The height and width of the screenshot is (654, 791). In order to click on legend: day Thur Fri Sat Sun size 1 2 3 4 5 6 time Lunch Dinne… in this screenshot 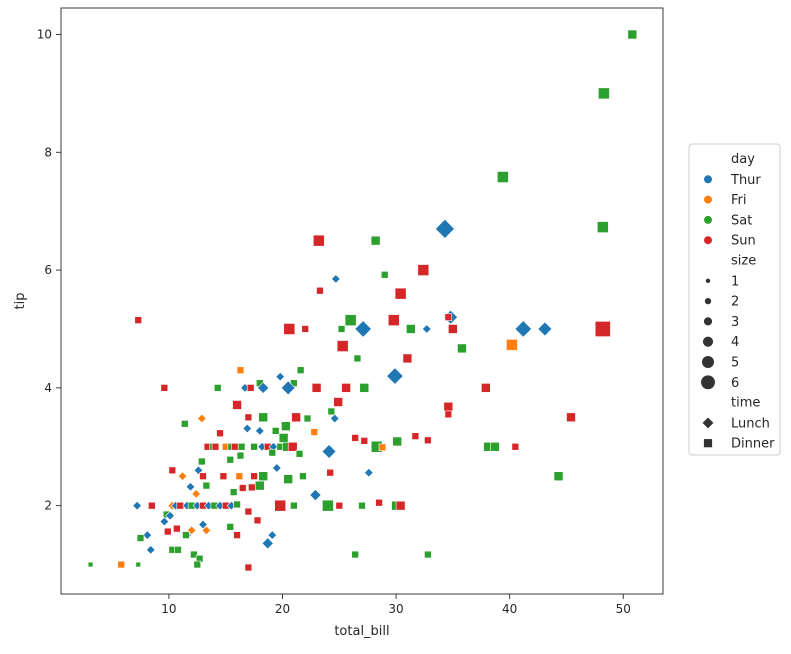, I will do `click(734, 299)`.